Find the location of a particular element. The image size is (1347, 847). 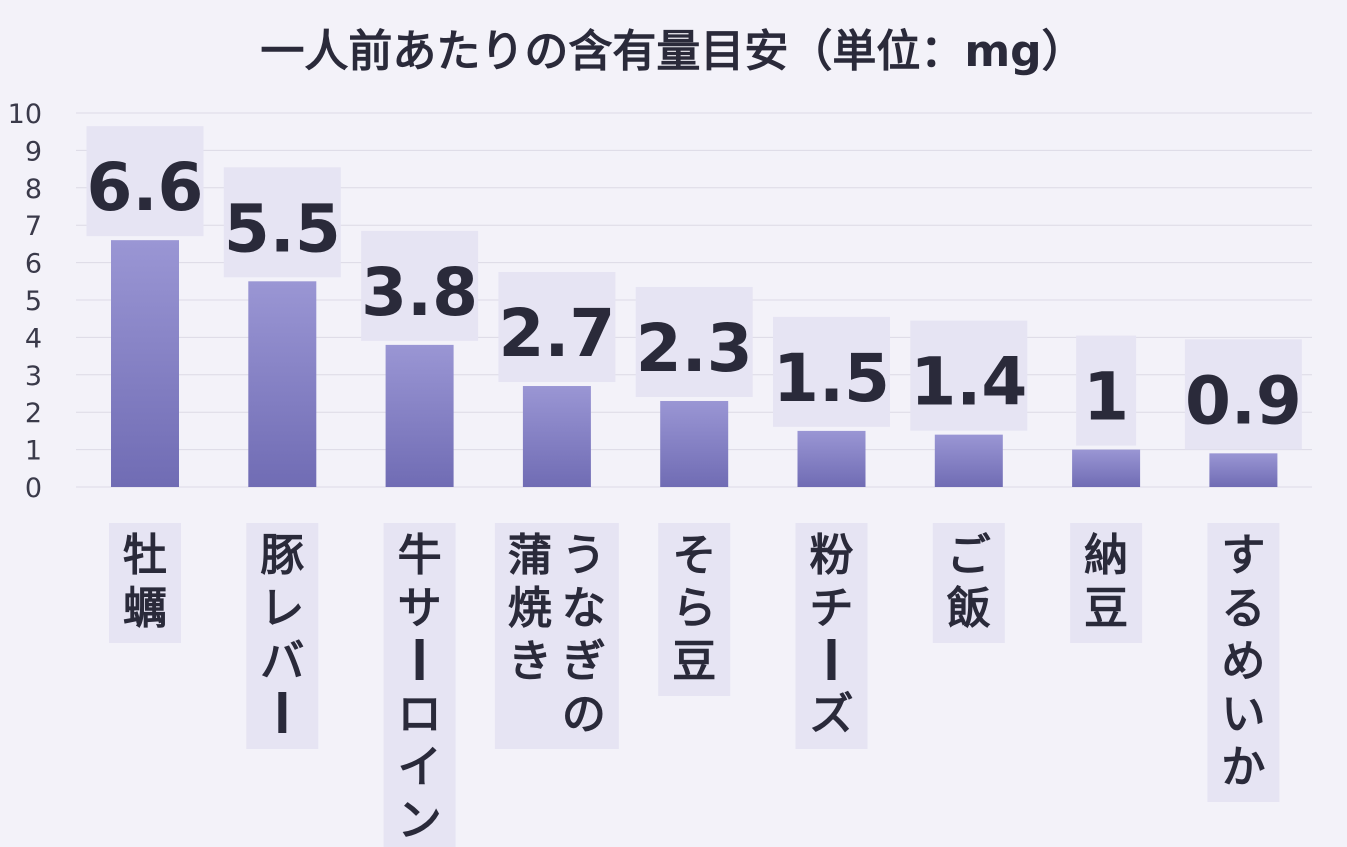

value-label: 2.3 is located at coordinates (694, 348).